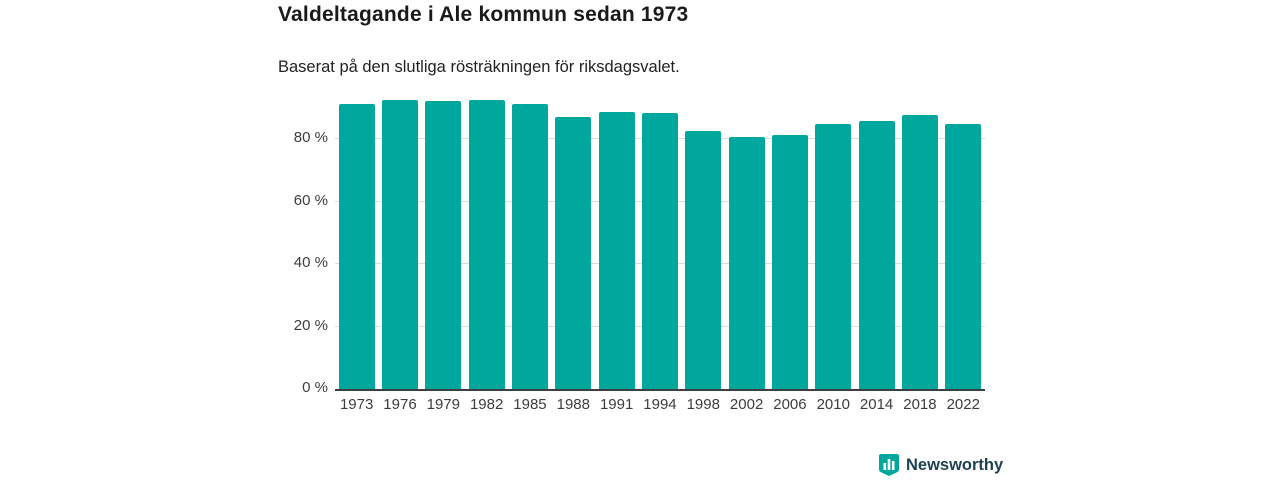  I want to click on bar-2018, so click(919, 251).